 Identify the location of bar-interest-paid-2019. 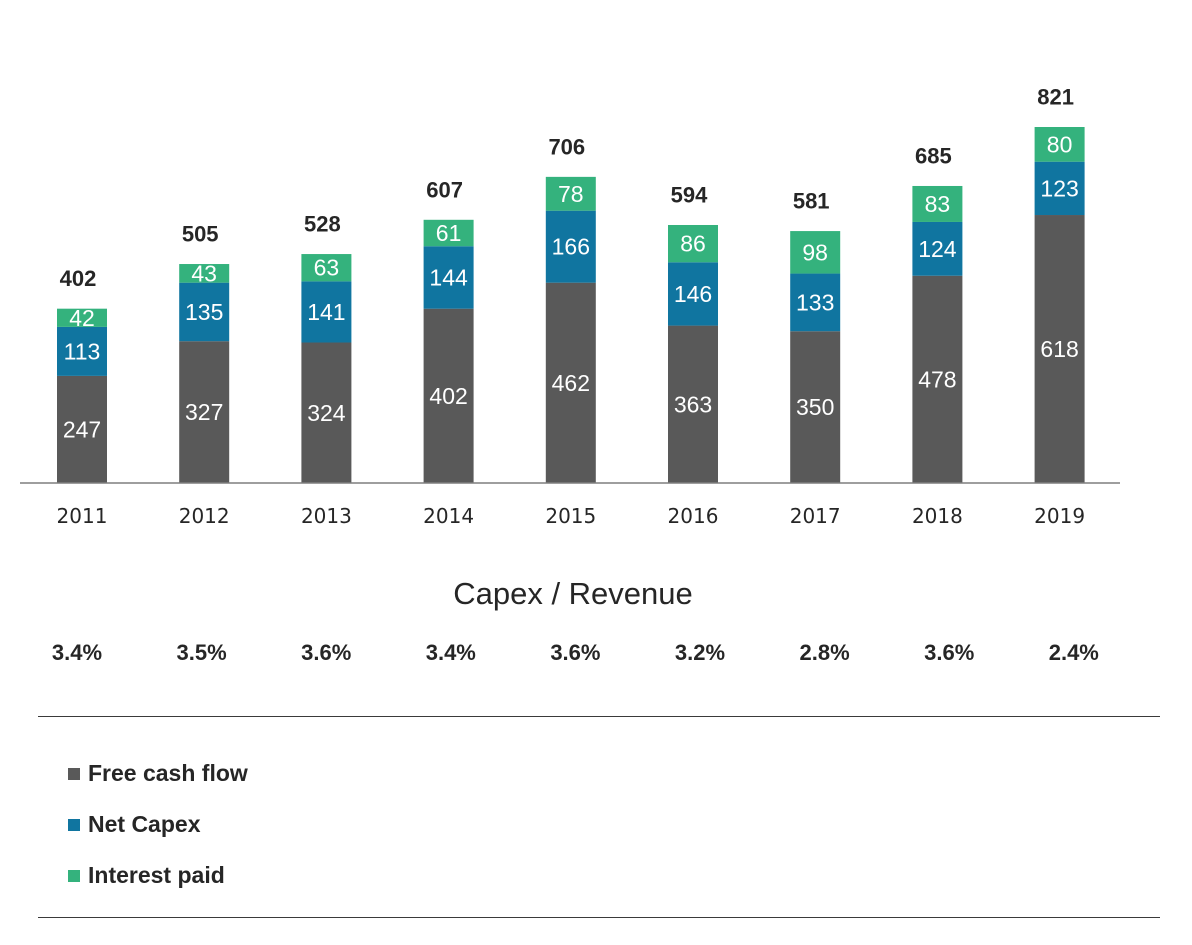
(1059, 144).